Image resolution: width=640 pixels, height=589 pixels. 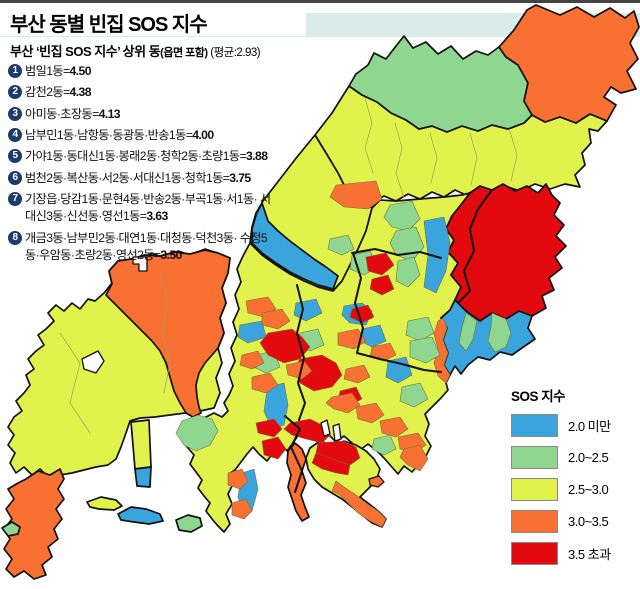 I want to click on map-region-eulsukdo, so click(x=140, y=515).